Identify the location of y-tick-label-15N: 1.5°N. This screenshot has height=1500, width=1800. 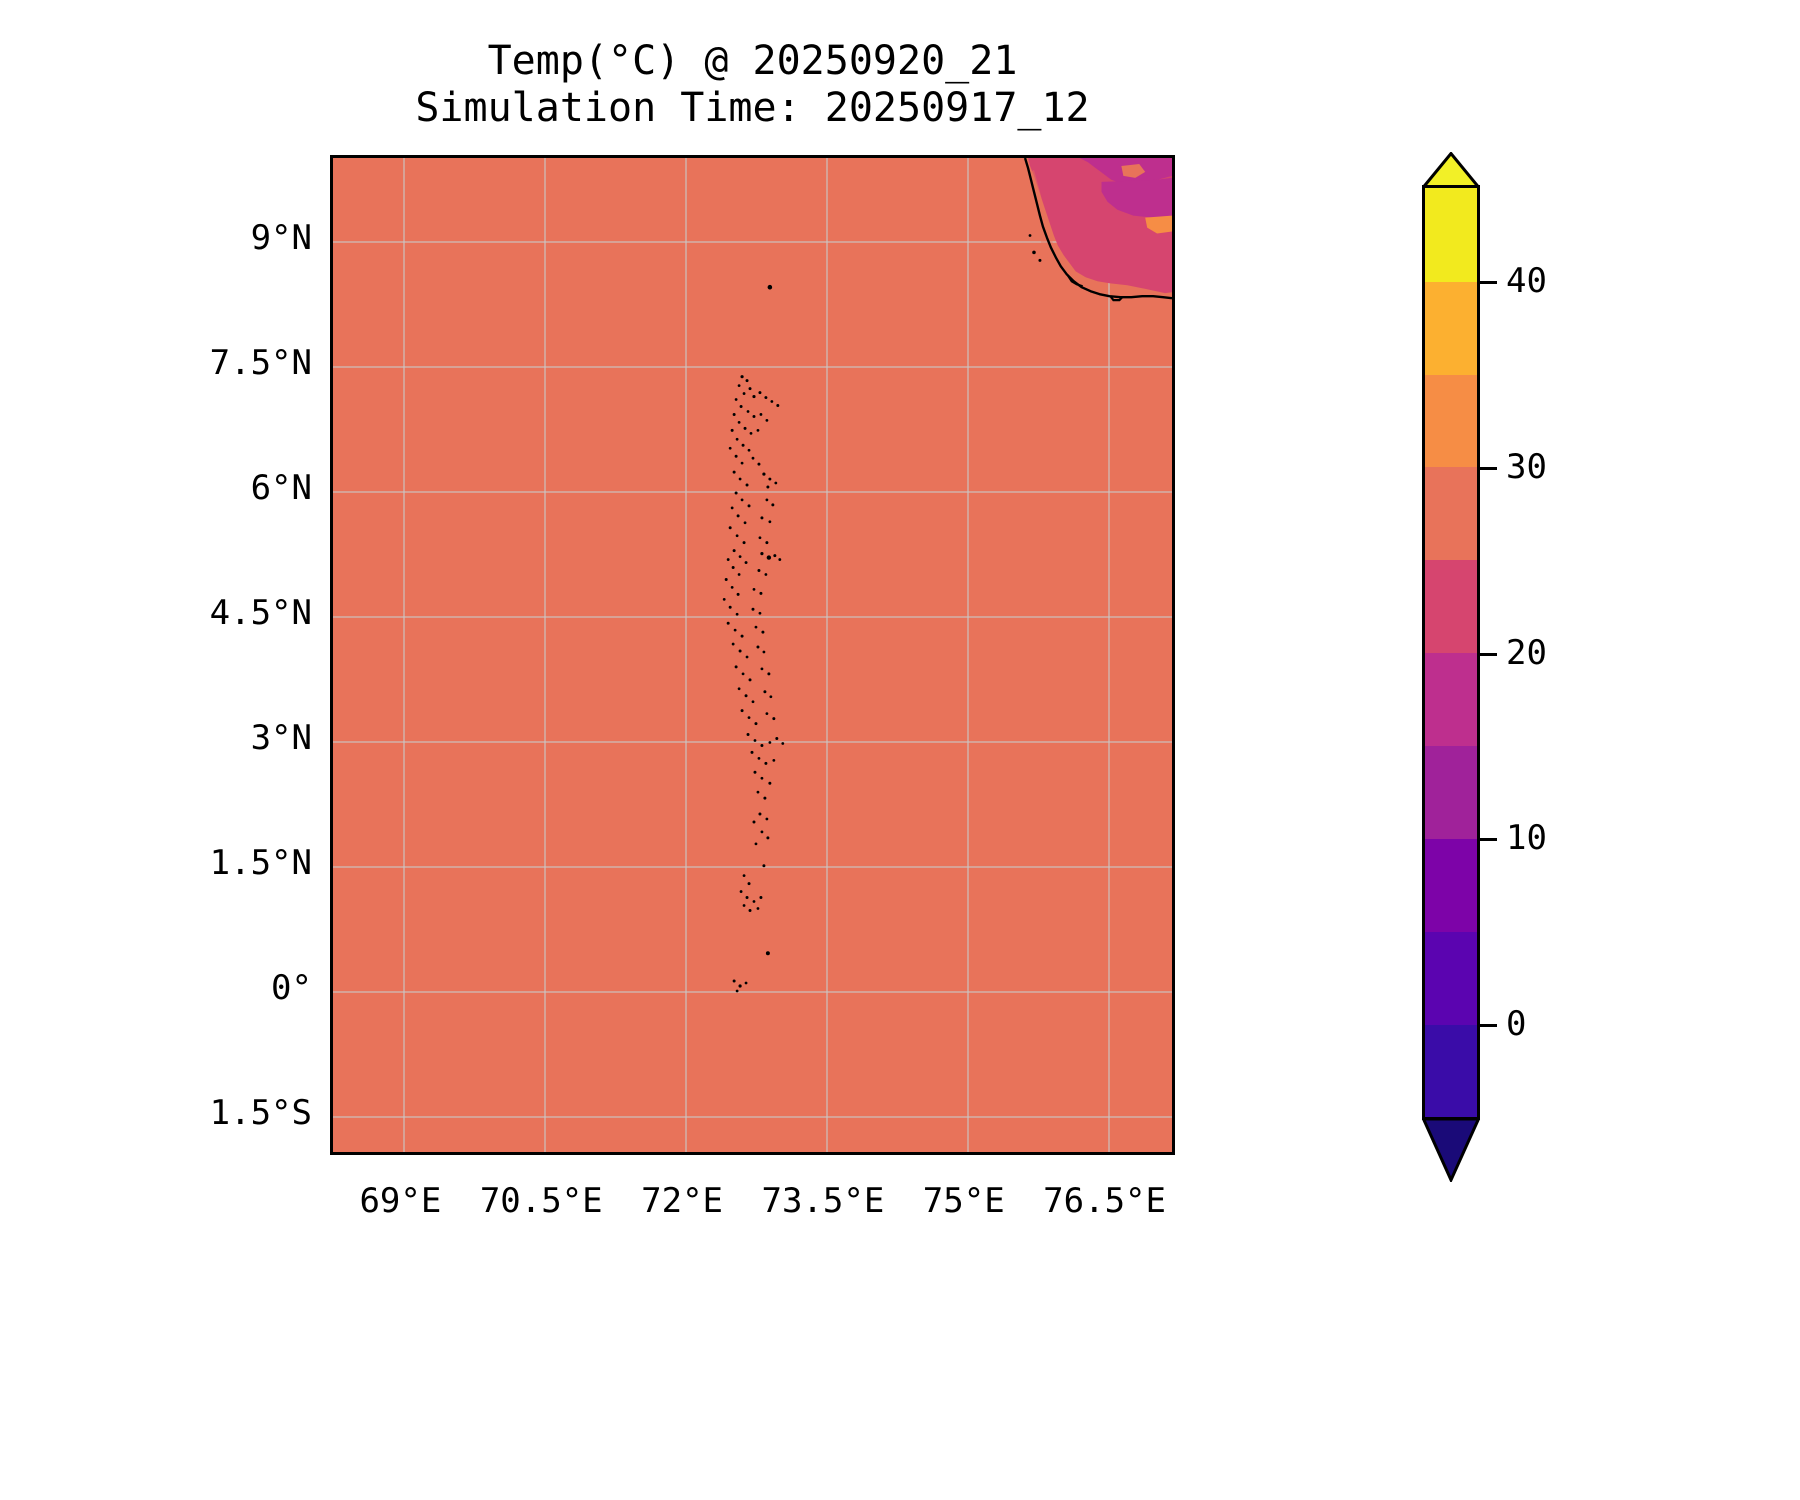
(260, 863).